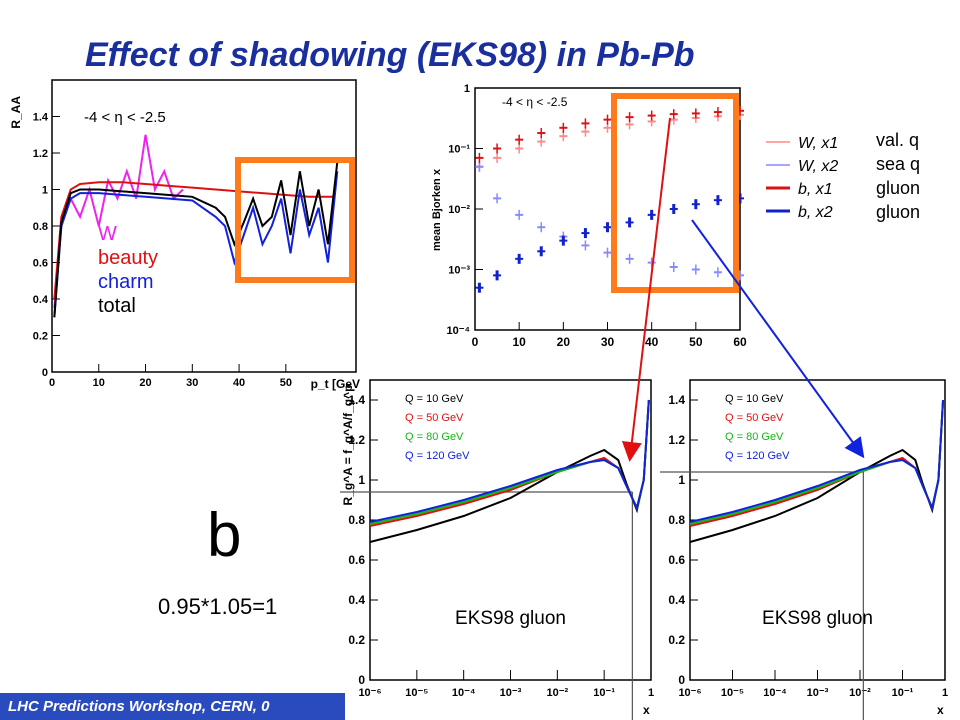 The width and height of the screenshot is (960, 720). What do you see at coordinates (125, 117) in the screenshot?
I see `raa-range-label: -4 < η < -2.5` at bounding box center [125, 117].